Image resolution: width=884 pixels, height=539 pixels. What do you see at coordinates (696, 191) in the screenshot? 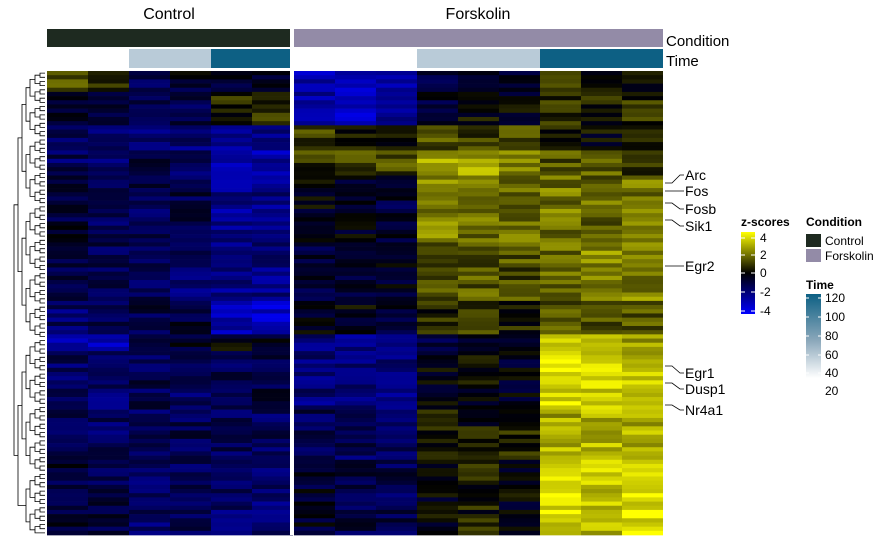
I see `gene-label: Fos` at bounding box center [696, 191].